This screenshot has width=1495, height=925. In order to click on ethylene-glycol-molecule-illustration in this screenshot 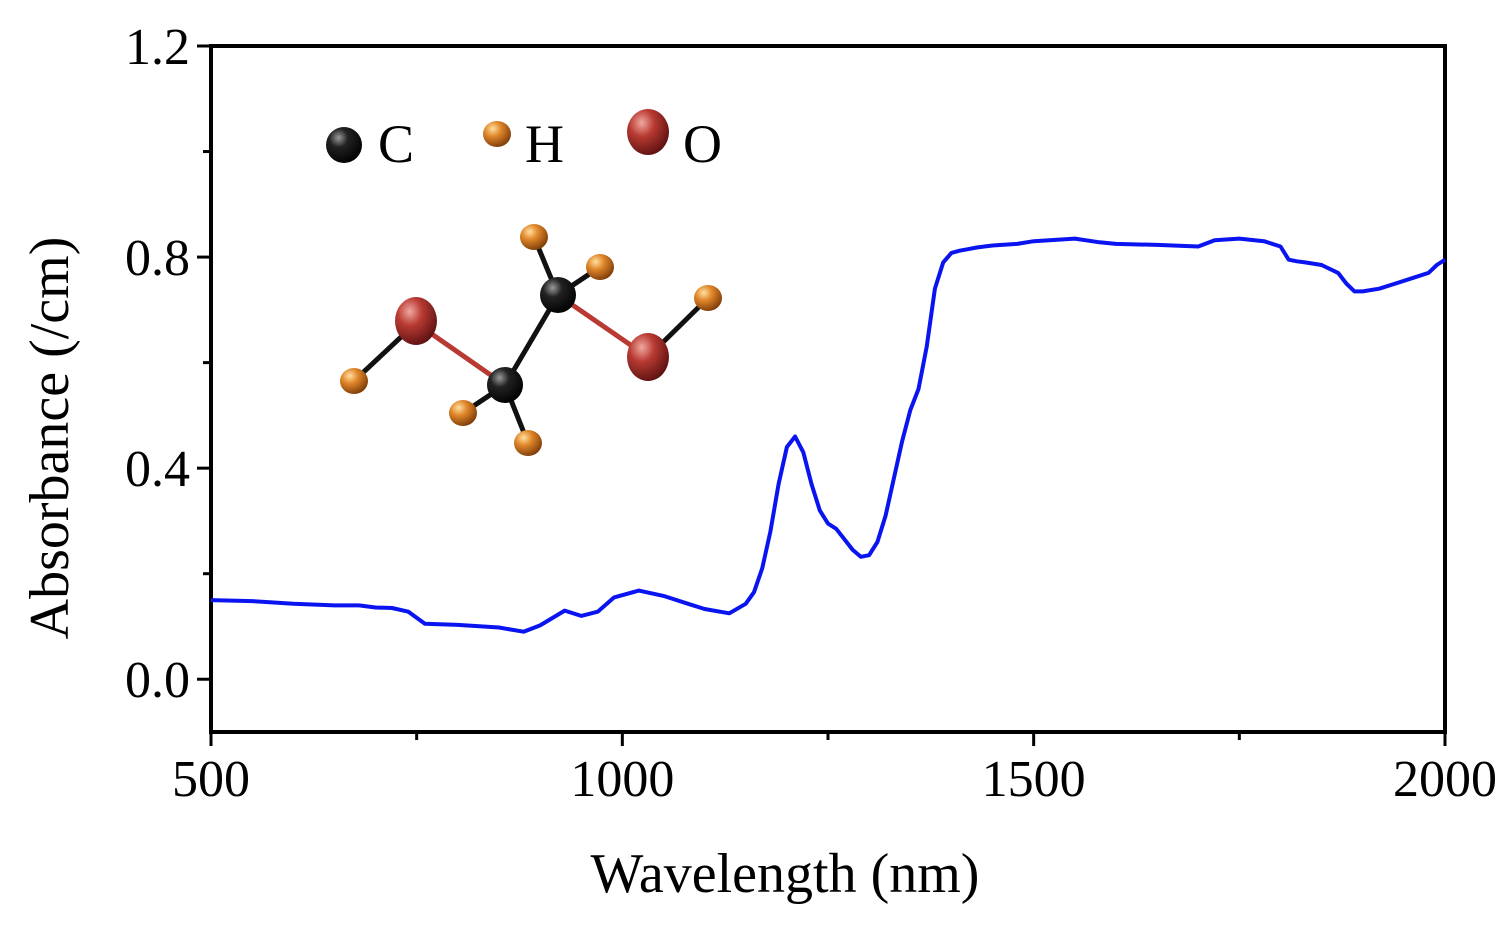, I will do `click(531, 340)`.